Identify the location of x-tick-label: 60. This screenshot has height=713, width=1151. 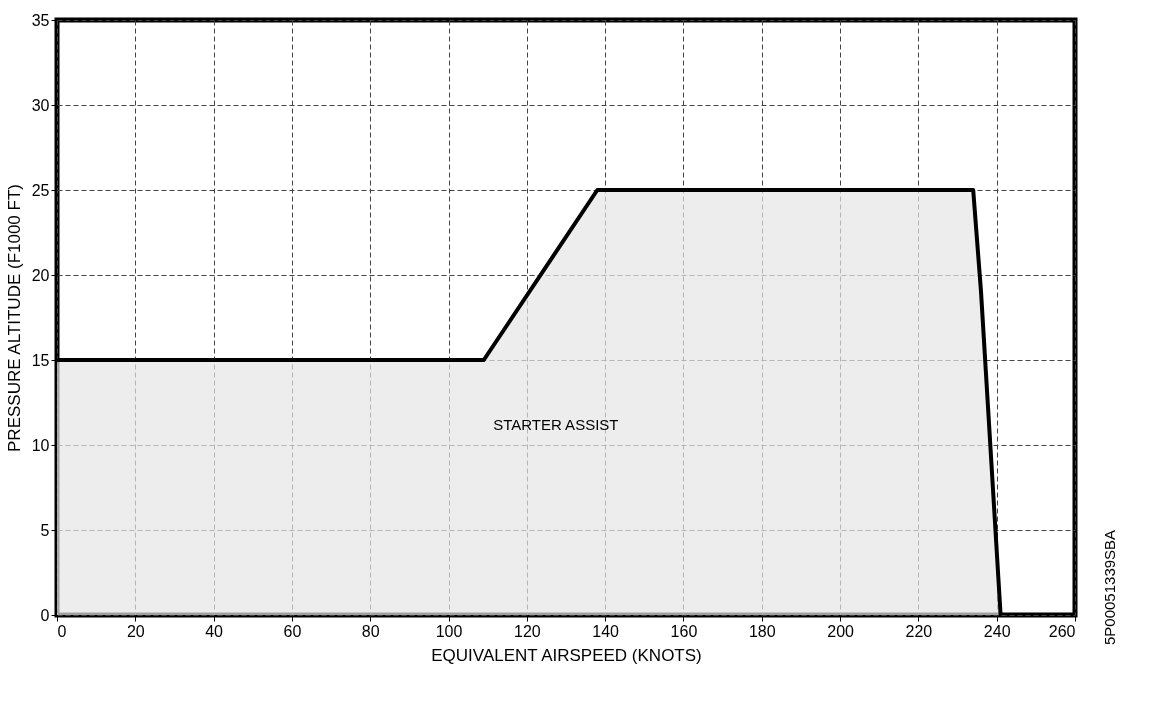
(292, 631).